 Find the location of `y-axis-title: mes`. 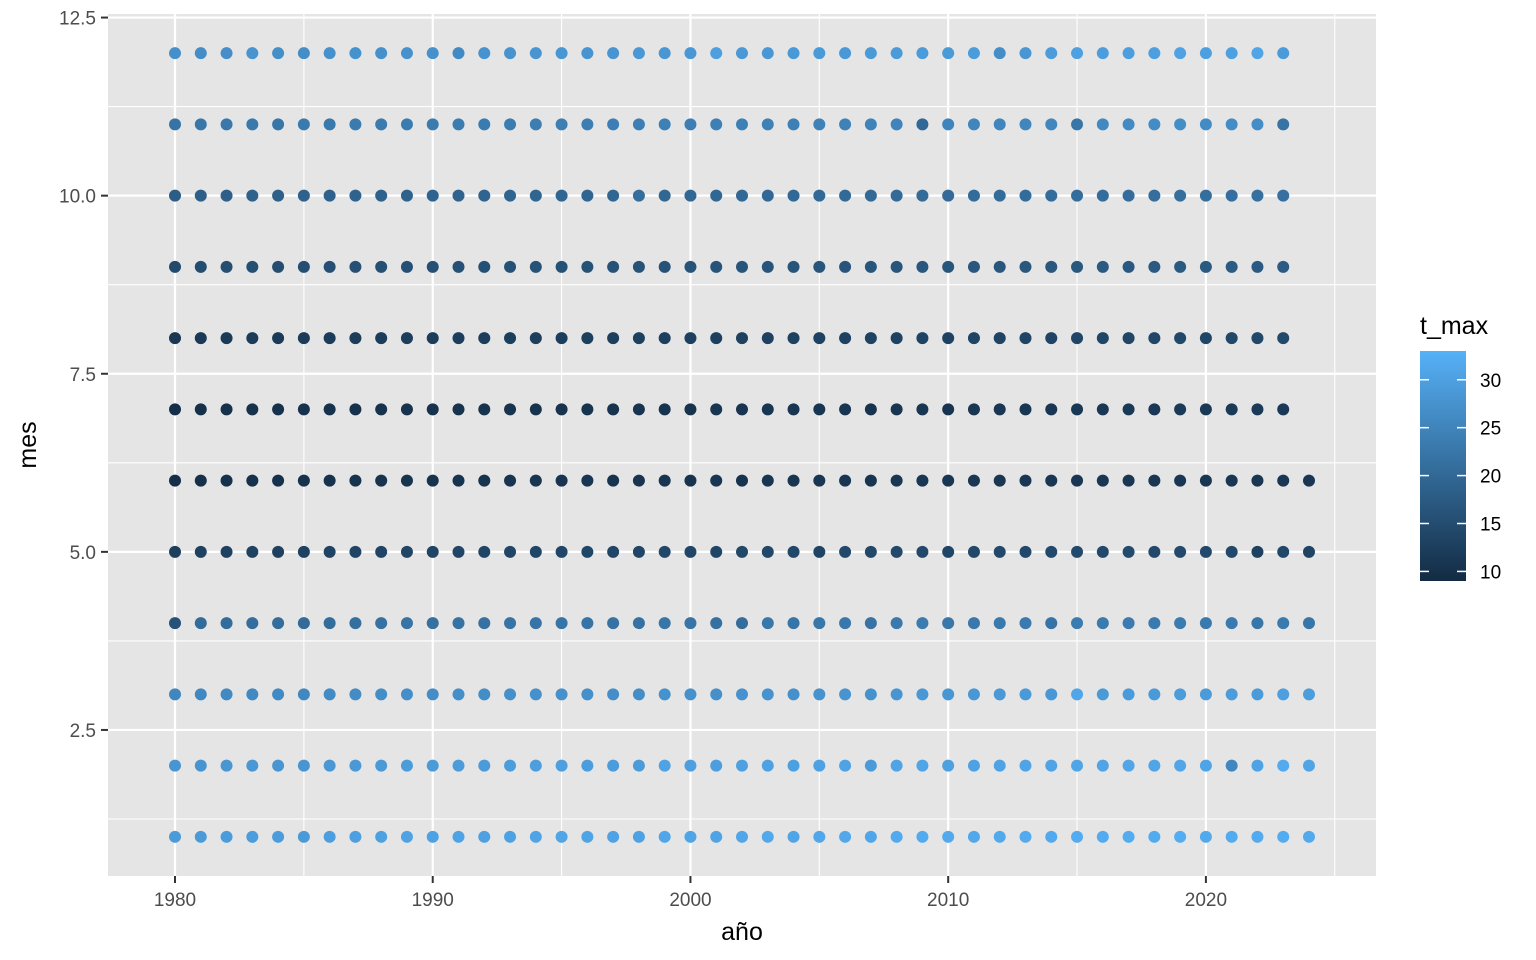

y-axis-title: mes is located at coordinates (28, 444).